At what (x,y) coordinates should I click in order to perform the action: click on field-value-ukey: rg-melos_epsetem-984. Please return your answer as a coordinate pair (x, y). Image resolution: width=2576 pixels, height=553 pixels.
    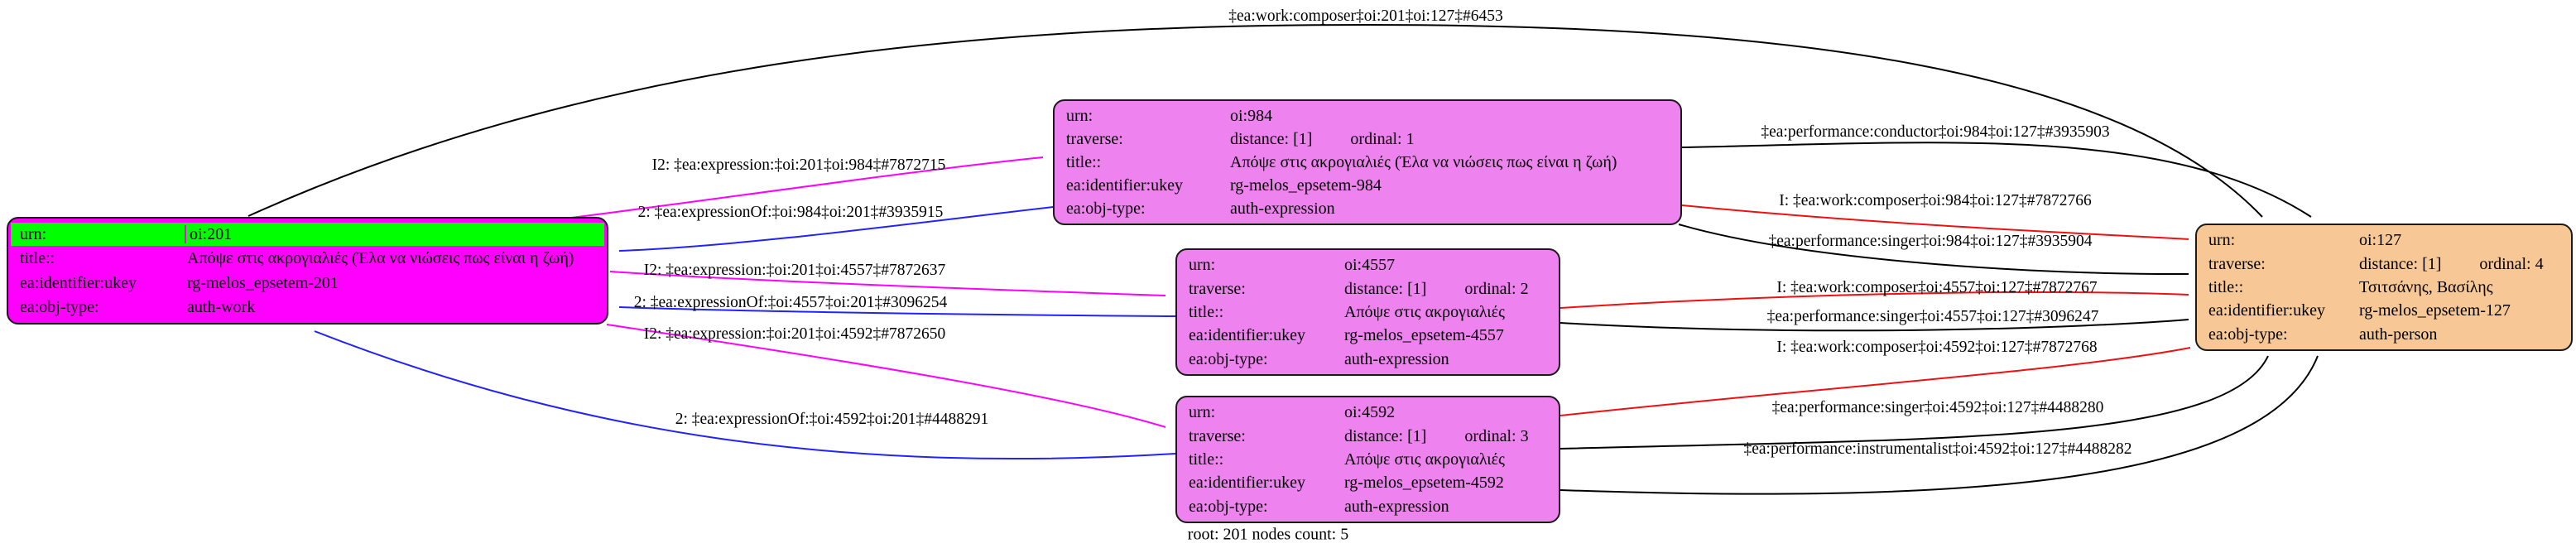
    Looking at the image, I should click on (1306, 185).